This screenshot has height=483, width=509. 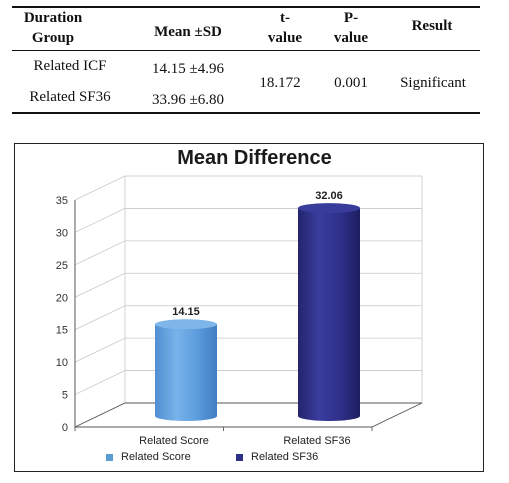 What do you see at coordinates (188, 100) in the screenshot?
I see `row-mean-related-sf36: 33.96 ±6.80` at bounding box center [188, 100].